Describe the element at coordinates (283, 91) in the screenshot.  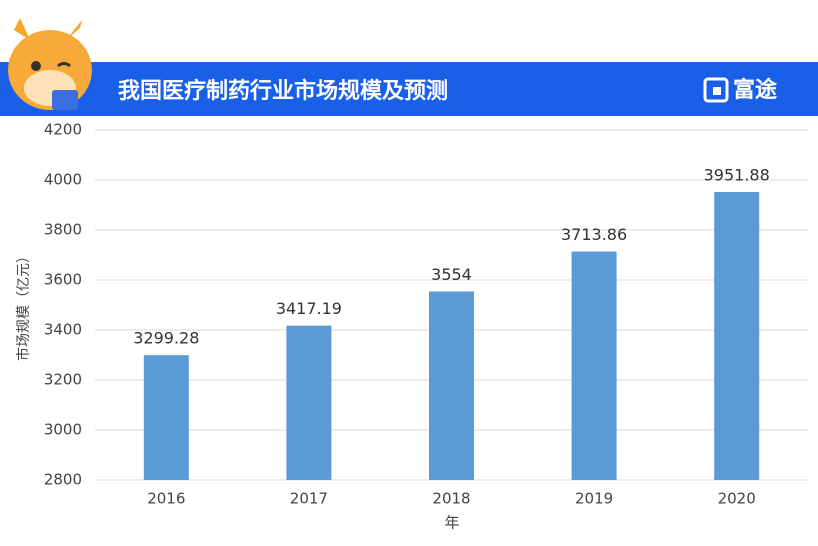
I see `chart-title: 我国医疗制药行业市场规模及预测` at that location.